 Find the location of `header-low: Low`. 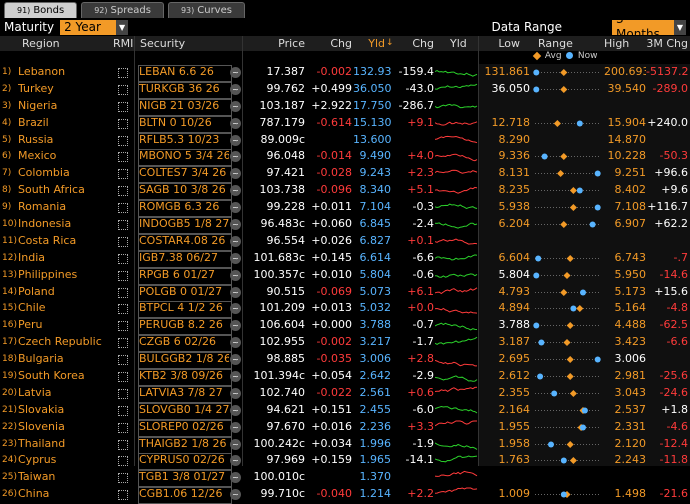

header-low: Low is located at coordinates (509, 43).